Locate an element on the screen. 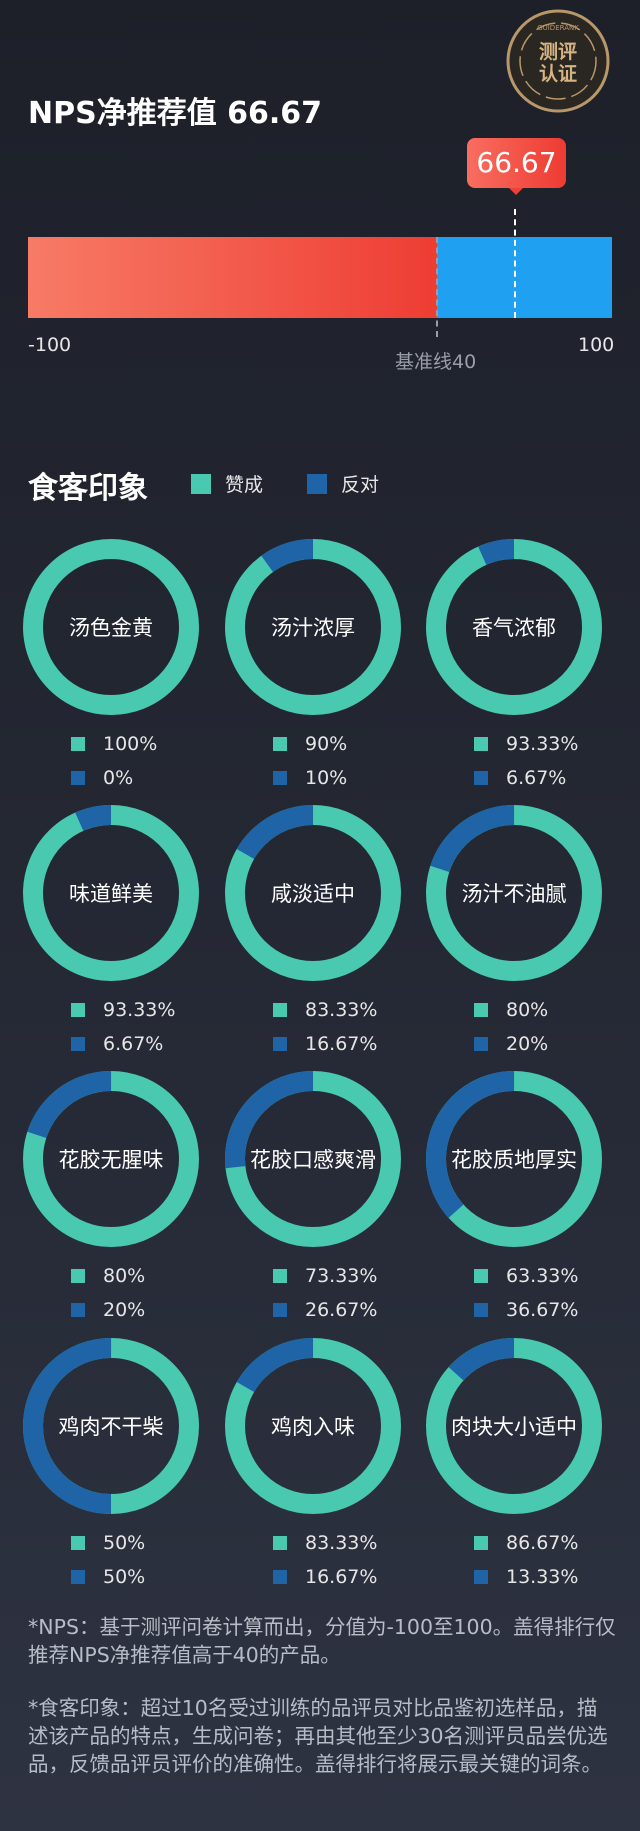 Image resolution: width=640 pixels, height=1831 pixels. donut-chart: 花胶口感爽滑 is located at coordinates (313, 1159).